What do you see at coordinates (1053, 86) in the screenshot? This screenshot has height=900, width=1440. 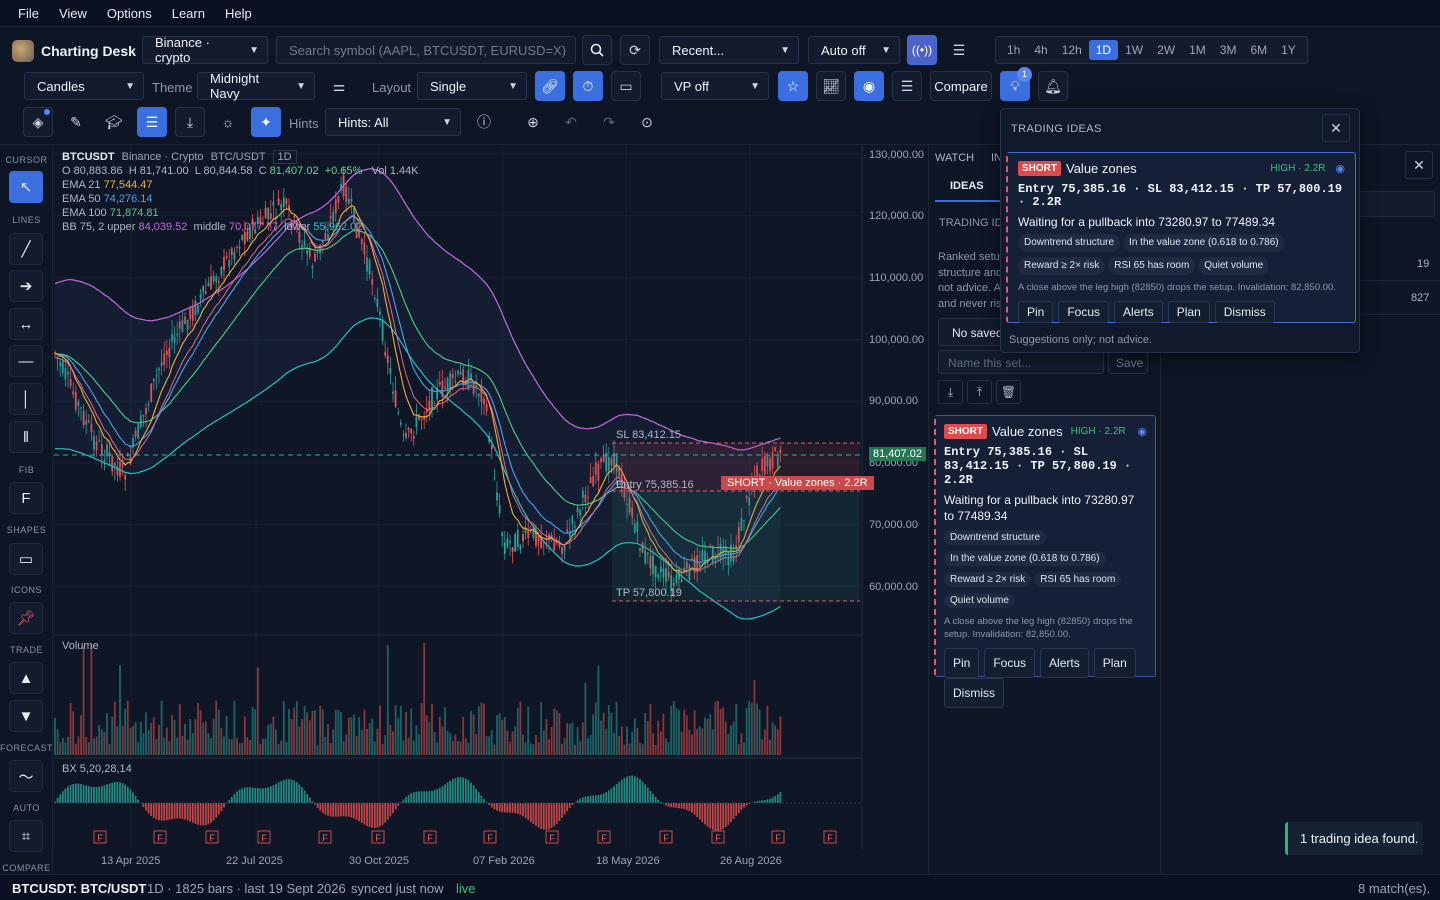 I see `alerts-button: 🔔︎` at bounding box center [1053, 86].